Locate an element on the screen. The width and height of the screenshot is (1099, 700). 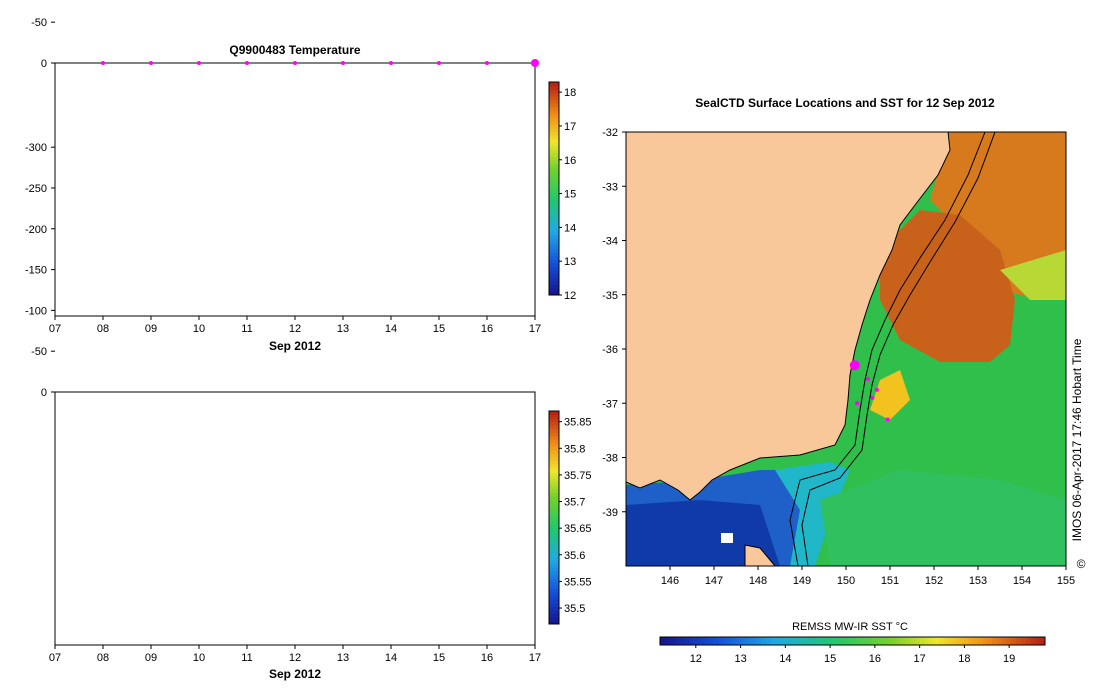
temperature-xtick-label: 07 is located at coordinates (55, 329).